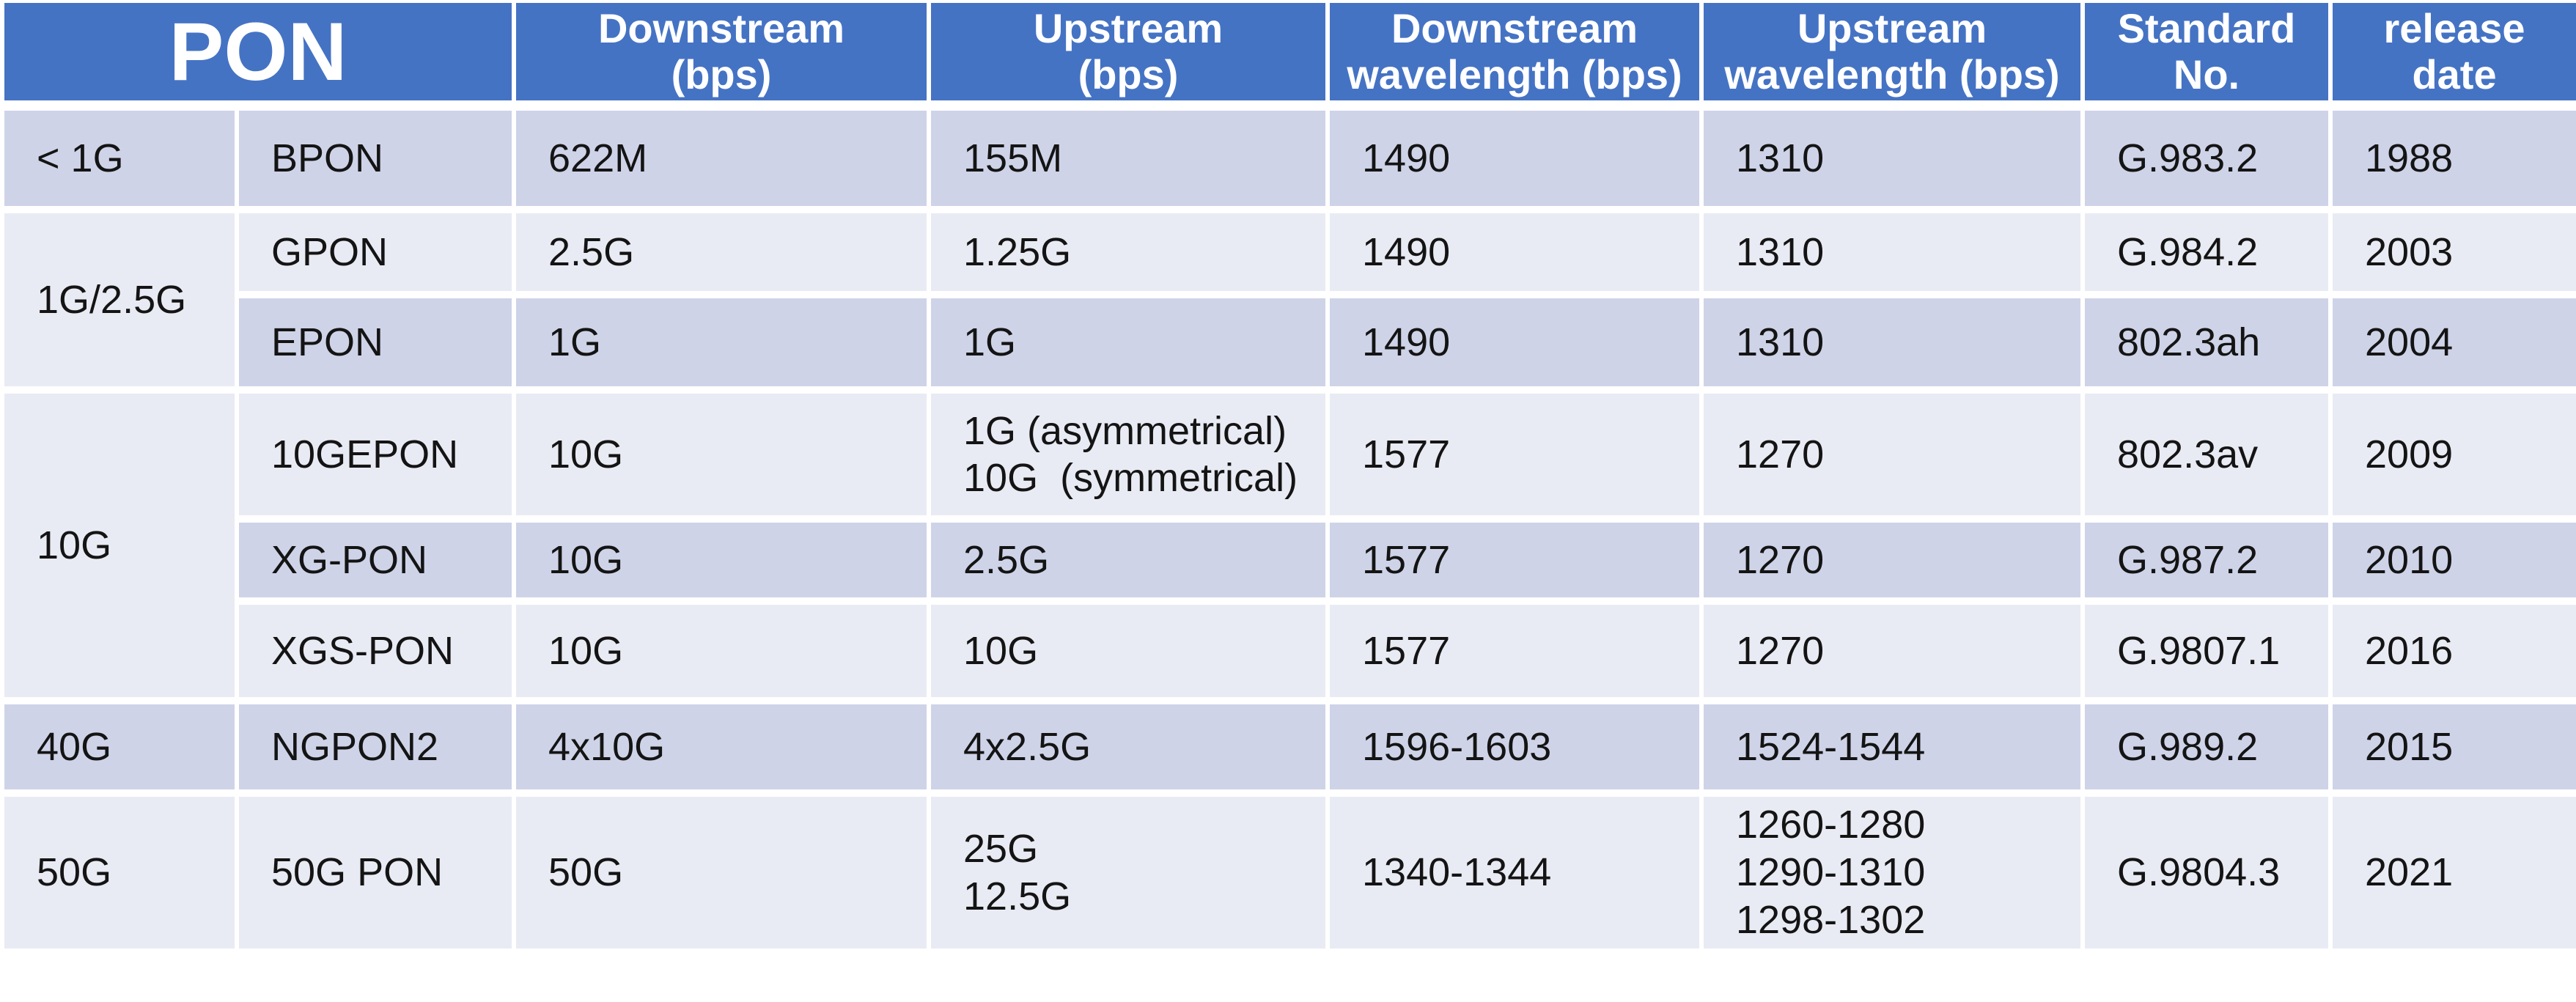 The image size is (2576, 1002). Describe the element at coordinates (1892, 55) in the screenshot. I see `header-upstream-wavelength: Upstream wavelength (bps)` at that location.